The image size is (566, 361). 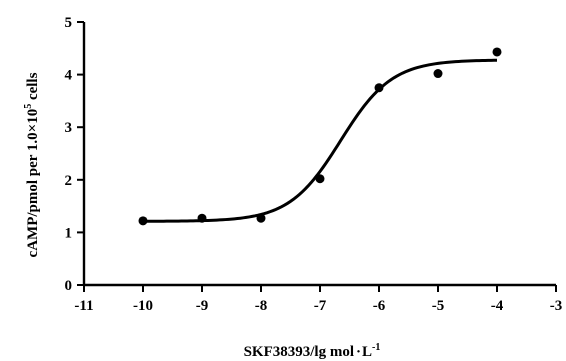 I want to click on y-tick-label: 3, so click(x=69, y=128).